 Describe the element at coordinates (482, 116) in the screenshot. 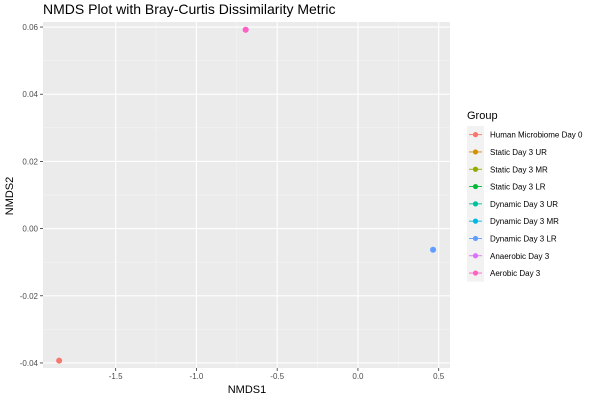

I see `legend-title: Group` at that location.